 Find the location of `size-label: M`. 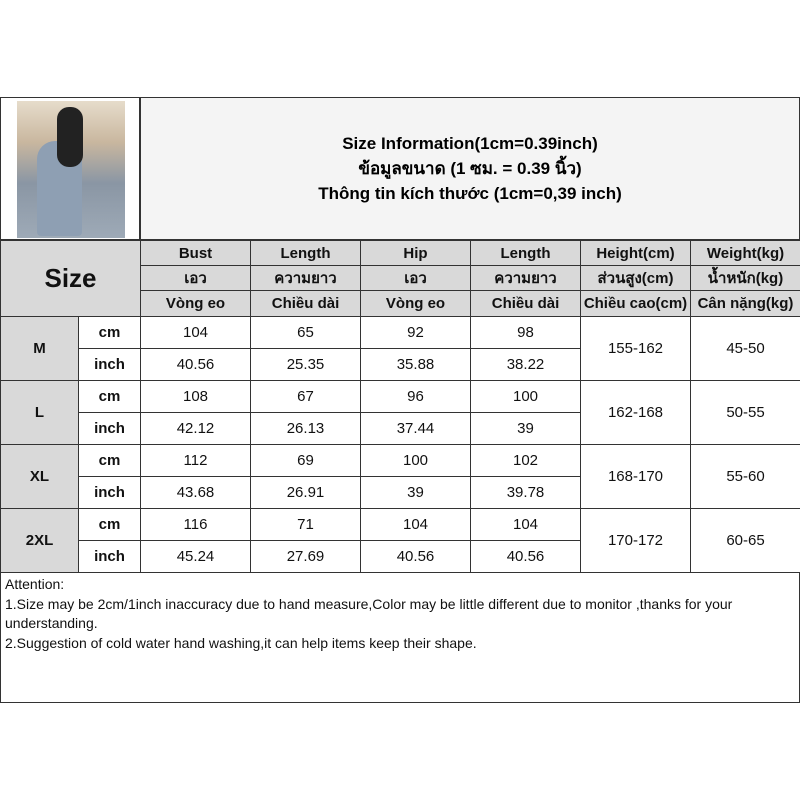

size-label: M is located at coordinates (39, 348).